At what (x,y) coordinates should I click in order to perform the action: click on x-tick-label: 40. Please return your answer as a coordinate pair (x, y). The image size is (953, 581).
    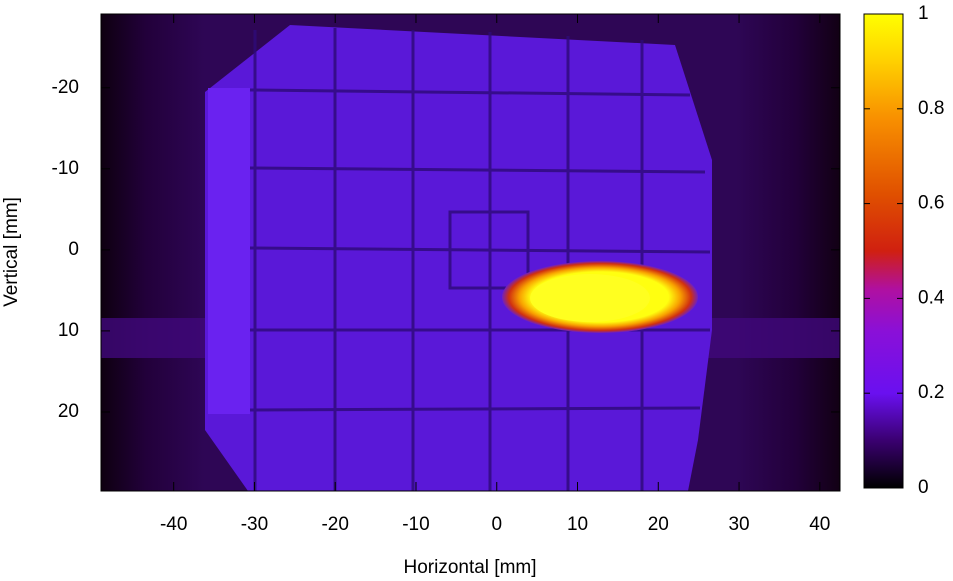
    Looking at the image, I should click on (819, 524).